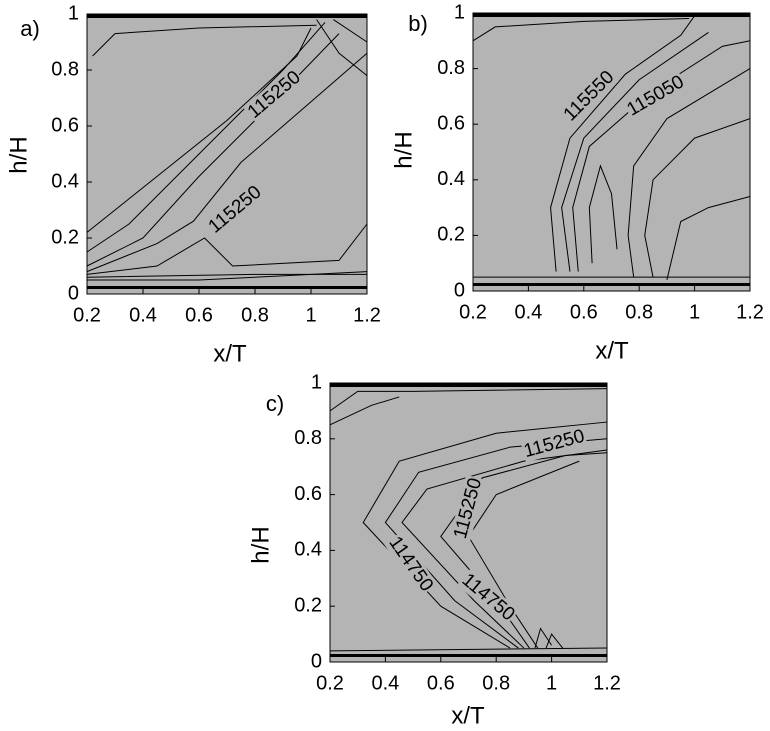  What do you see at coordinates (275, 403) in the screenshot?
I see `panel-label: c)` at bounding box center [275, 403].